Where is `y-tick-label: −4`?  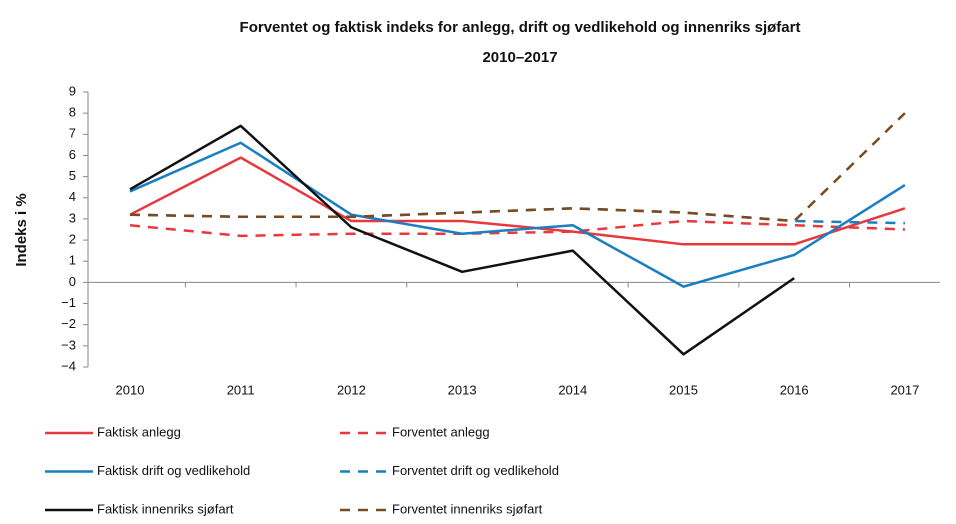 y-tick-label: −4 is located at coordinates (68, 365).